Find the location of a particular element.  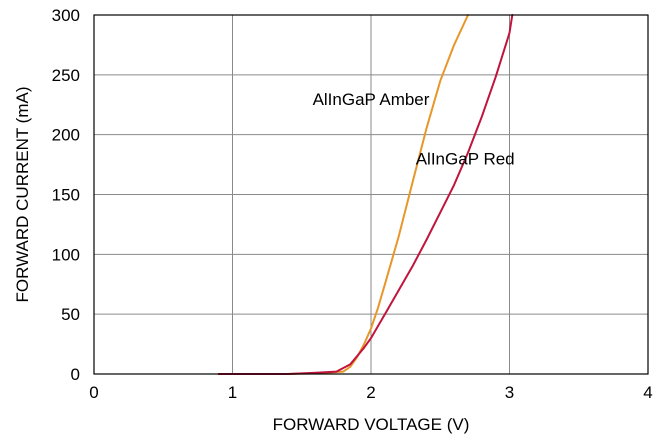

y-tick-label: 200 is located at coordinates (66, 135).